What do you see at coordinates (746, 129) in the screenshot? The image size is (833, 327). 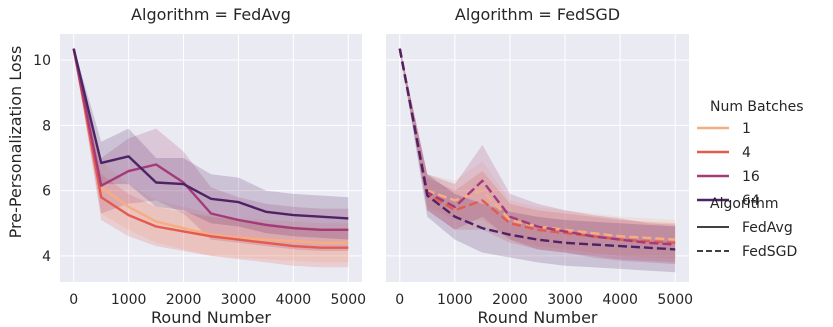 I see `legend-label-1: 1` at bounding box center [746, 129].